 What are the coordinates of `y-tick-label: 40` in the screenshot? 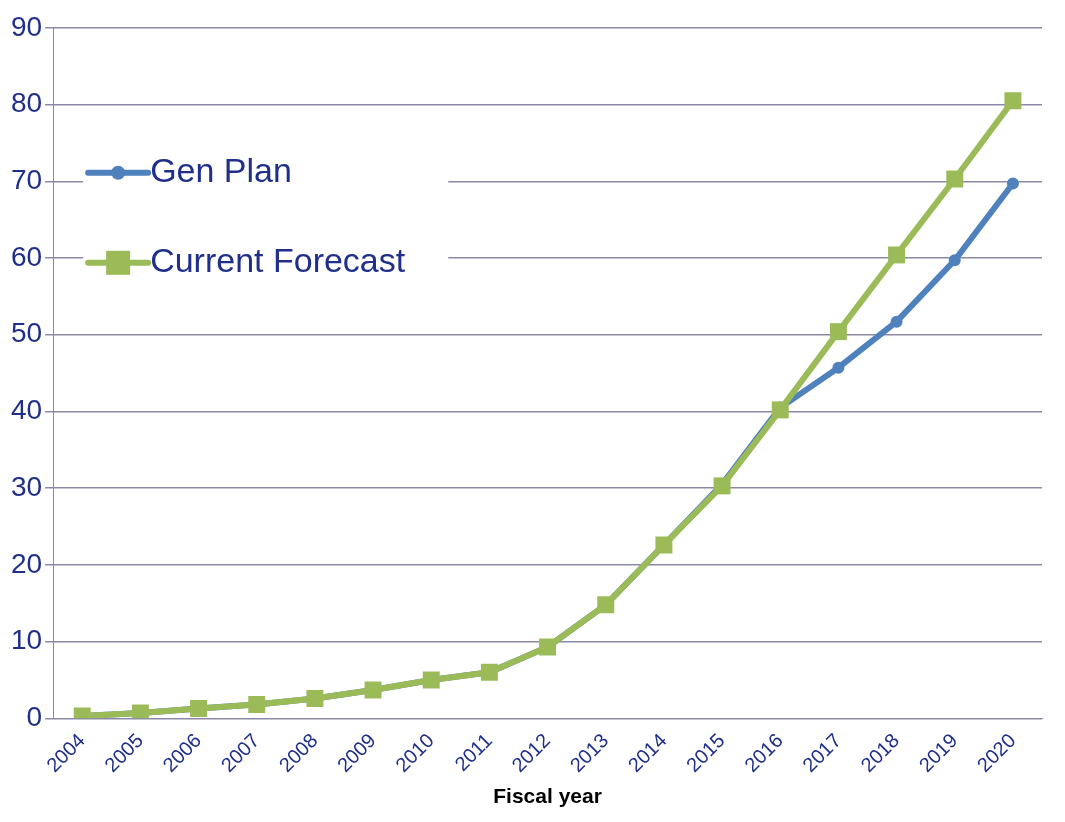 It's located at (26, 410).